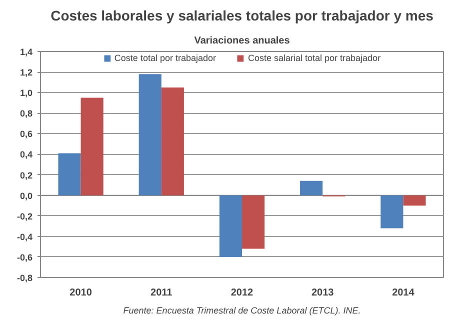 The width and height of the screenshot is (458, 320). I want to click on y-tick-label: 0,2, so click(26, 175).